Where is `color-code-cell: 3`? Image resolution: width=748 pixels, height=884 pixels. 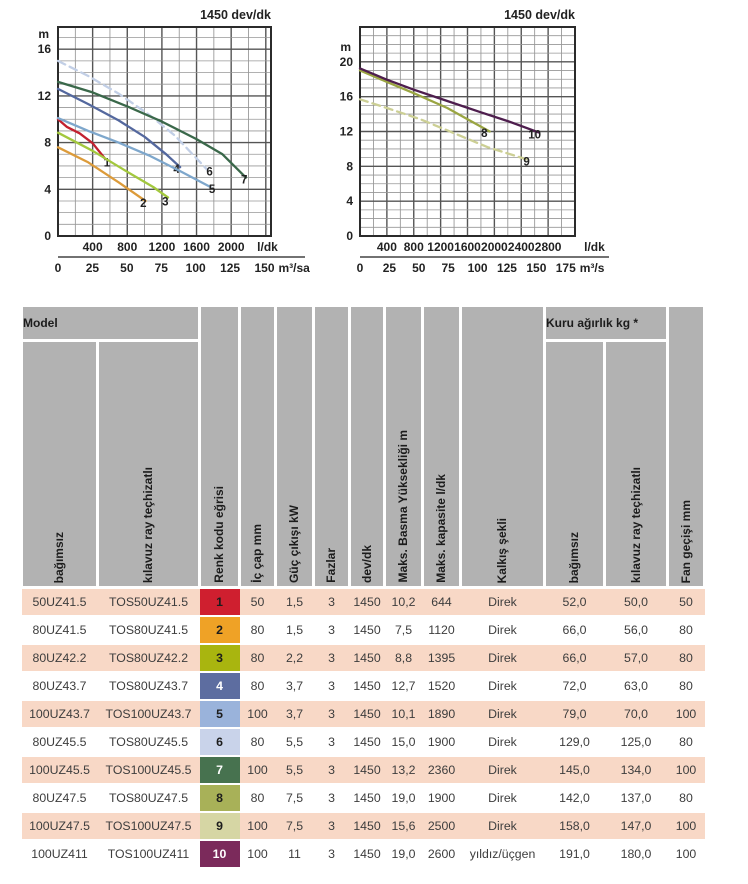 color-code-cell: 3 is located at coordinates (219, 657).